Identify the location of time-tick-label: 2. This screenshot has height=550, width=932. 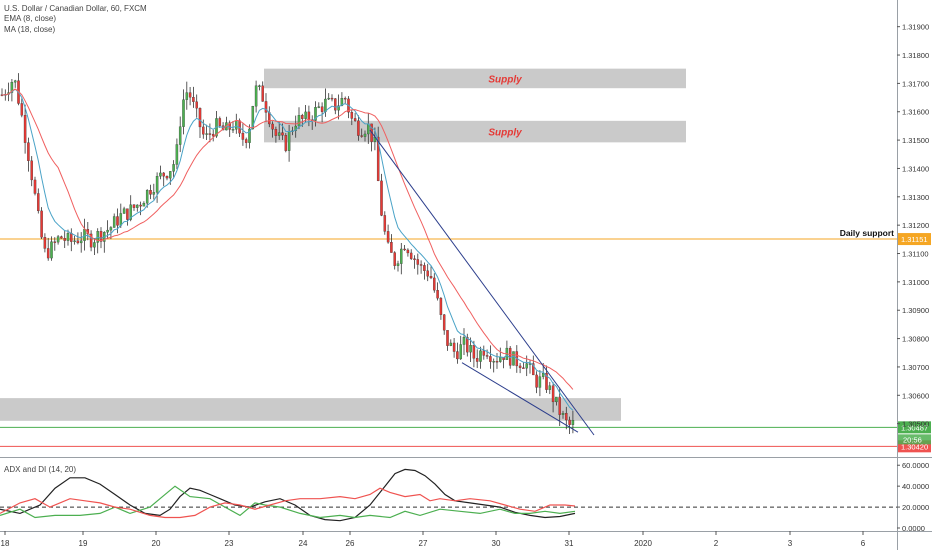
(716, 543).